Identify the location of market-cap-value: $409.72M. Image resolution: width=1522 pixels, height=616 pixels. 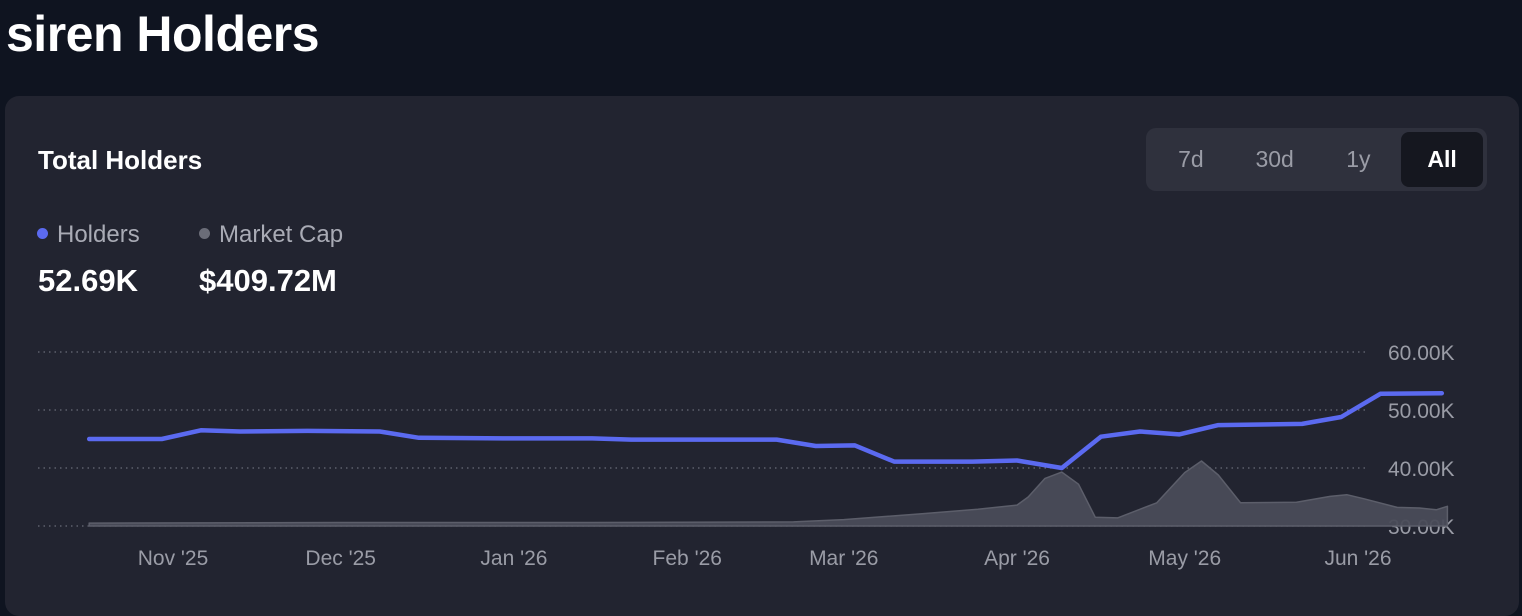
(268, 280).